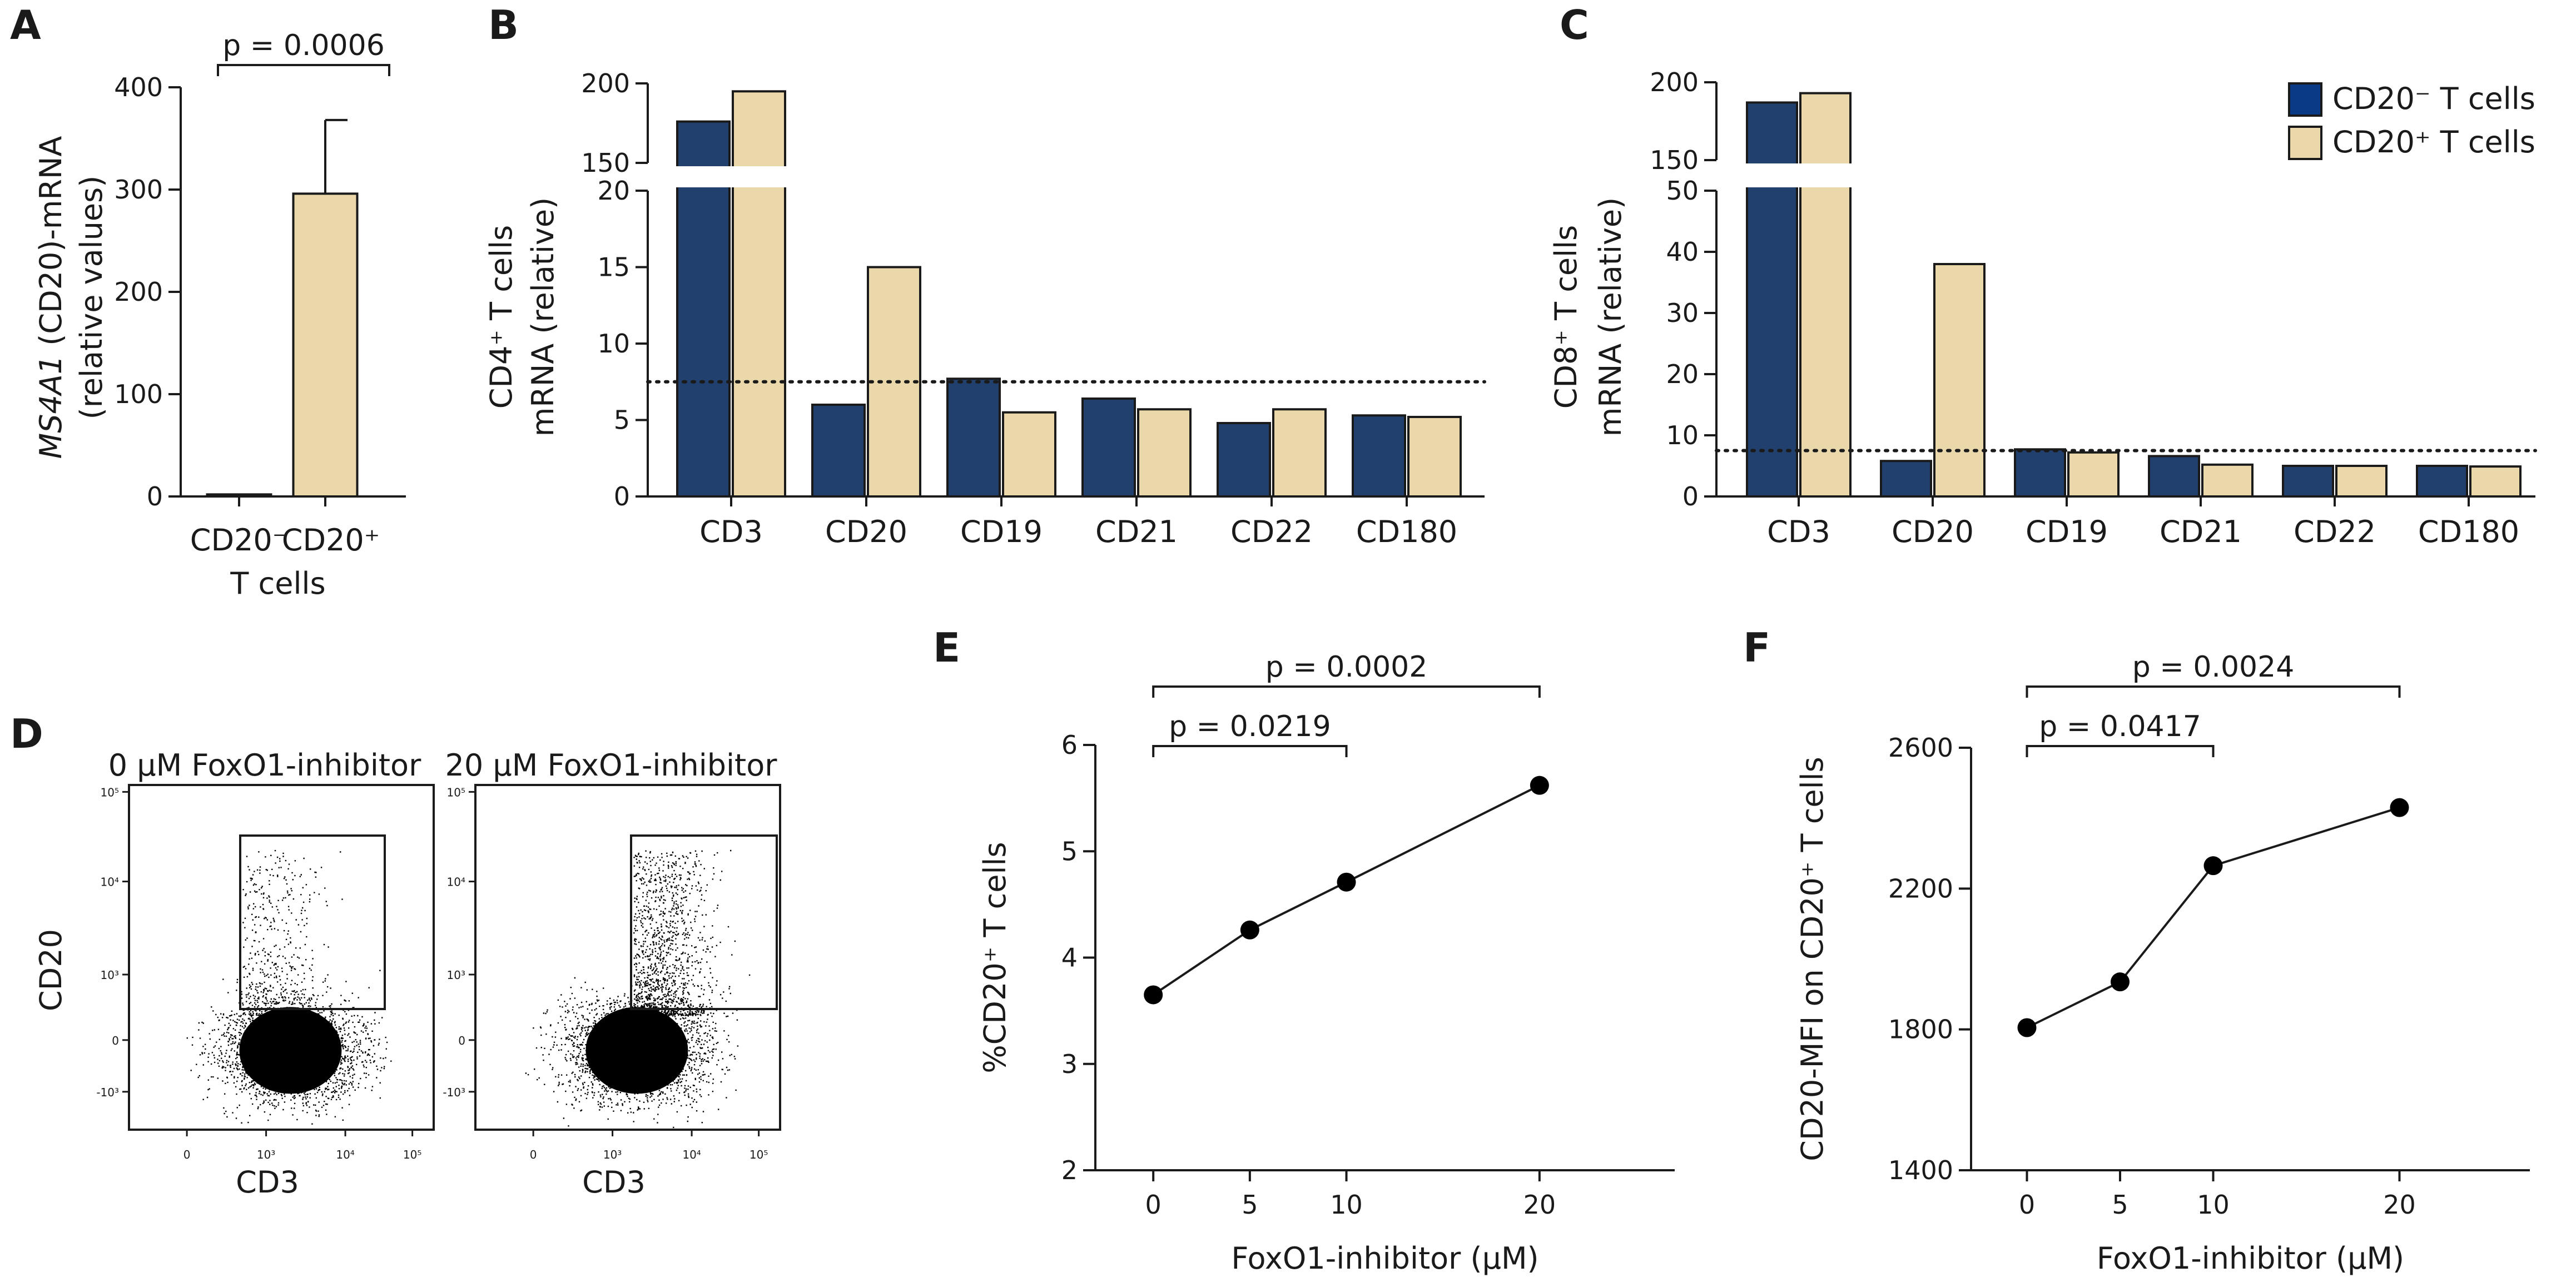  Describe the element at coordinates (267, 1183) in the screenshot. I see `d-x-title-0: CD3` at that location.